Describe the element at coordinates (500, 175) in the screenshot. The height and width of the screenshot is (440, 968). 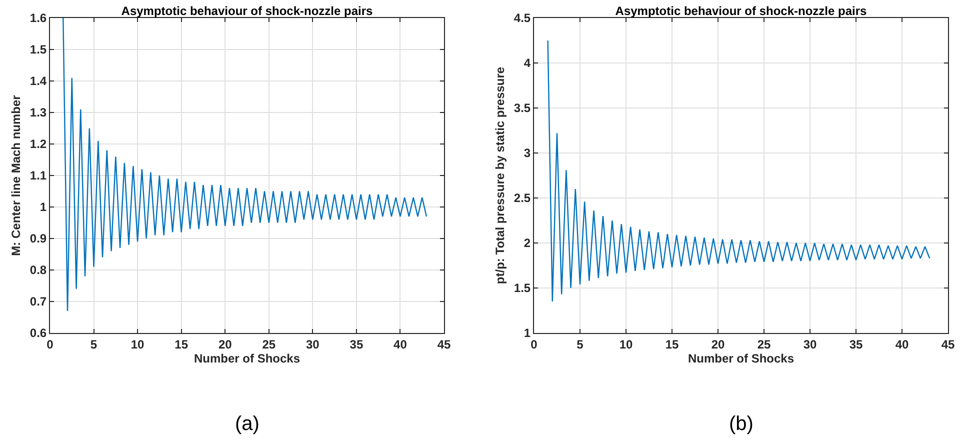
I see `y-axis-title: pt/p: Total pressure by static pressure` at that location.